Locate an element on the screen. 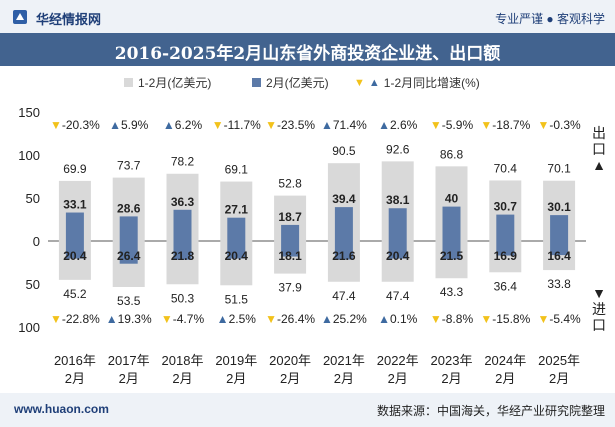 Image resolution: width=615 pixels, height=427 pixels. export-feb-label: 40 is located at coordinates (452, 199).